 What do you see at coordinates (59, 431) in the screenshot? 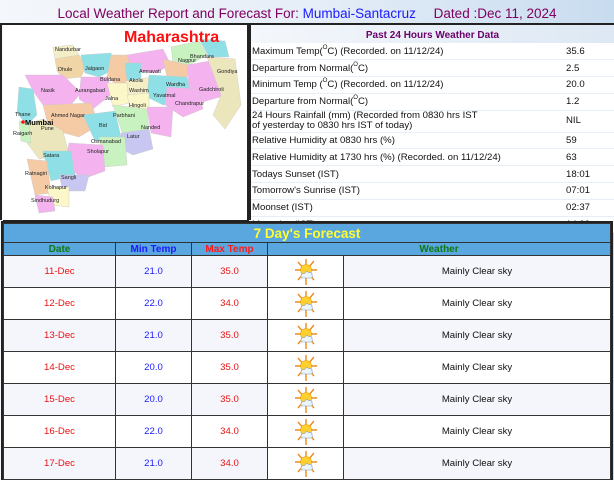
I see `forecast-date: 16-Dec` at bounding box center [59, 431].